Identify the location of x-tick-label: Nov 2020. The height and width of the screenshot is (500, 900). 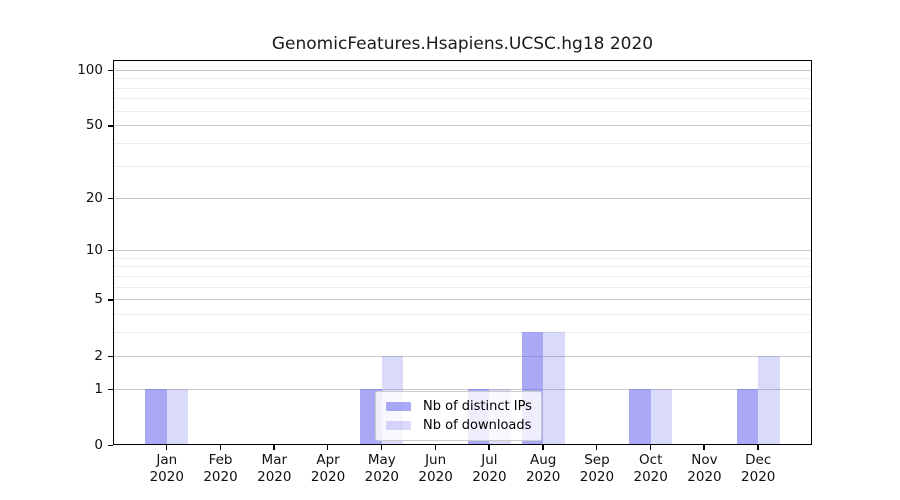
(704, 469).